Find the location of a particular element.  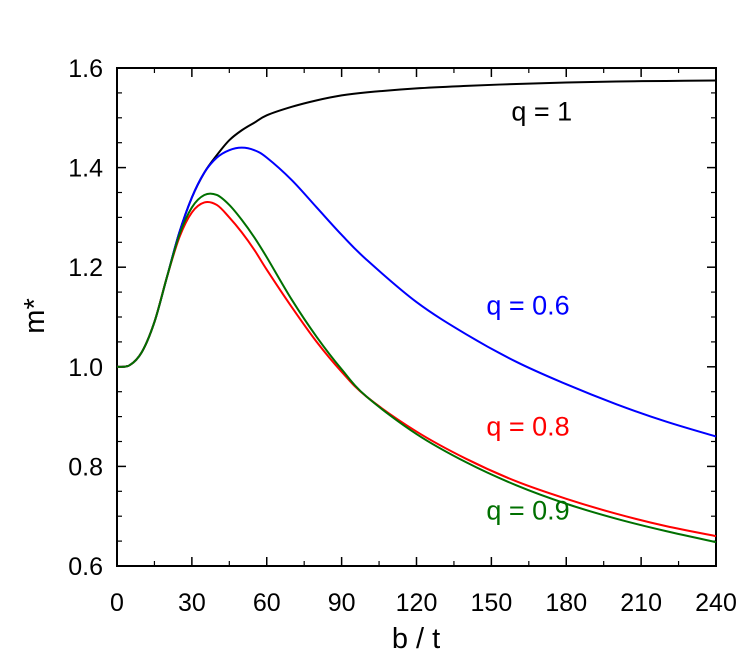

x-tick-label: 0 is located at coordinates (117, 603).